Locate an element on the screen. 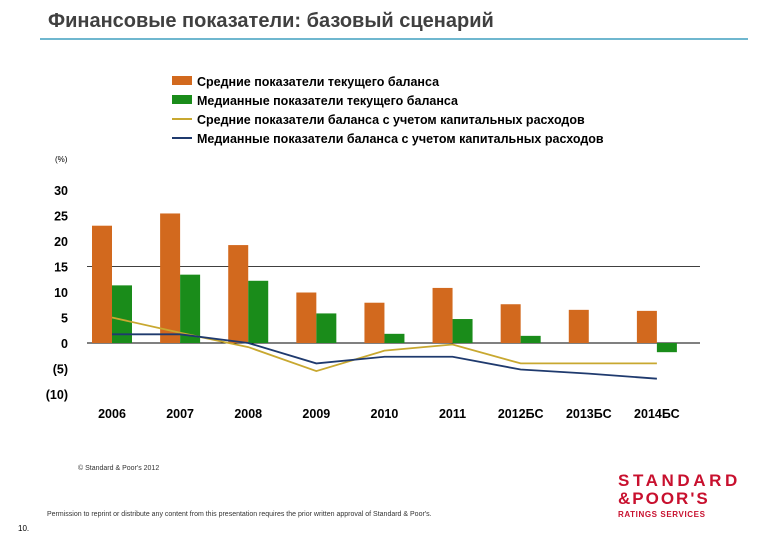 This screenshot has height=540, width=780. logo-line-2: &POOR'S is located at coordinates (664, 498).